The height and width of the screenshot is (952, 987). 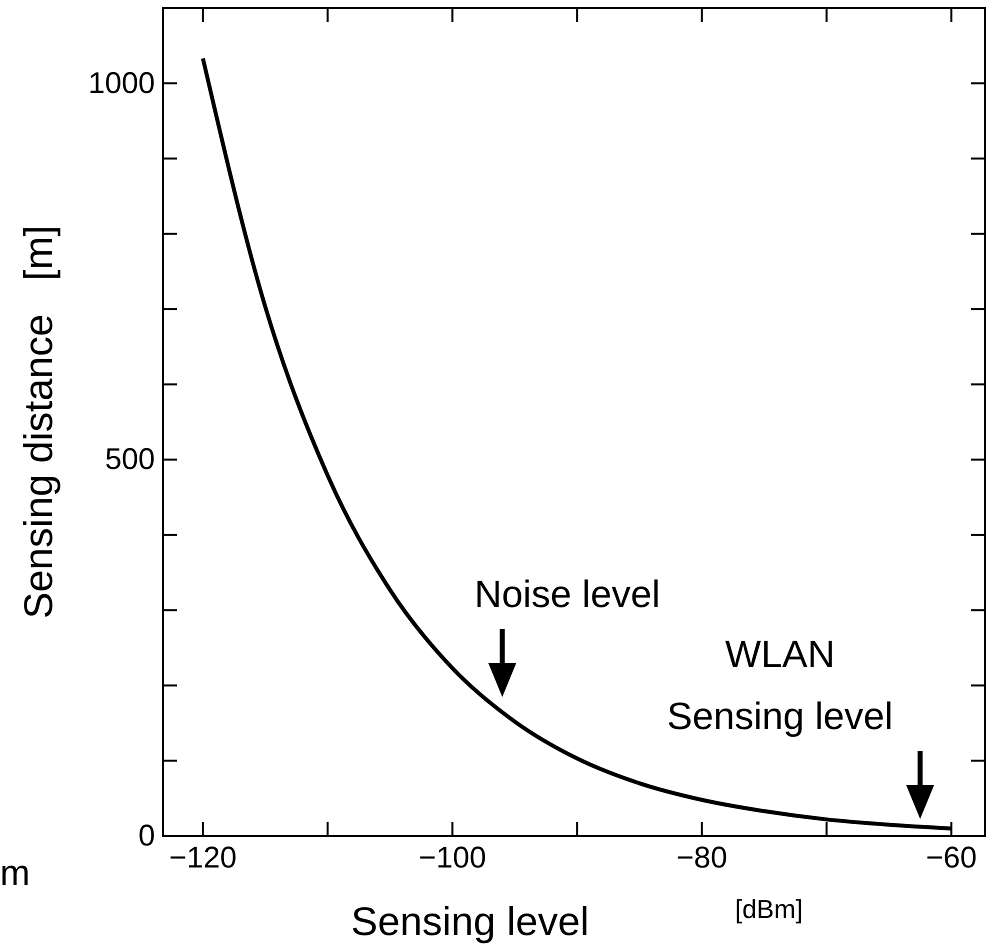 What do you see at coordinates (769, 909) in the screenshot?
I see `text: [dBm]` at bounding box center [769, 909].